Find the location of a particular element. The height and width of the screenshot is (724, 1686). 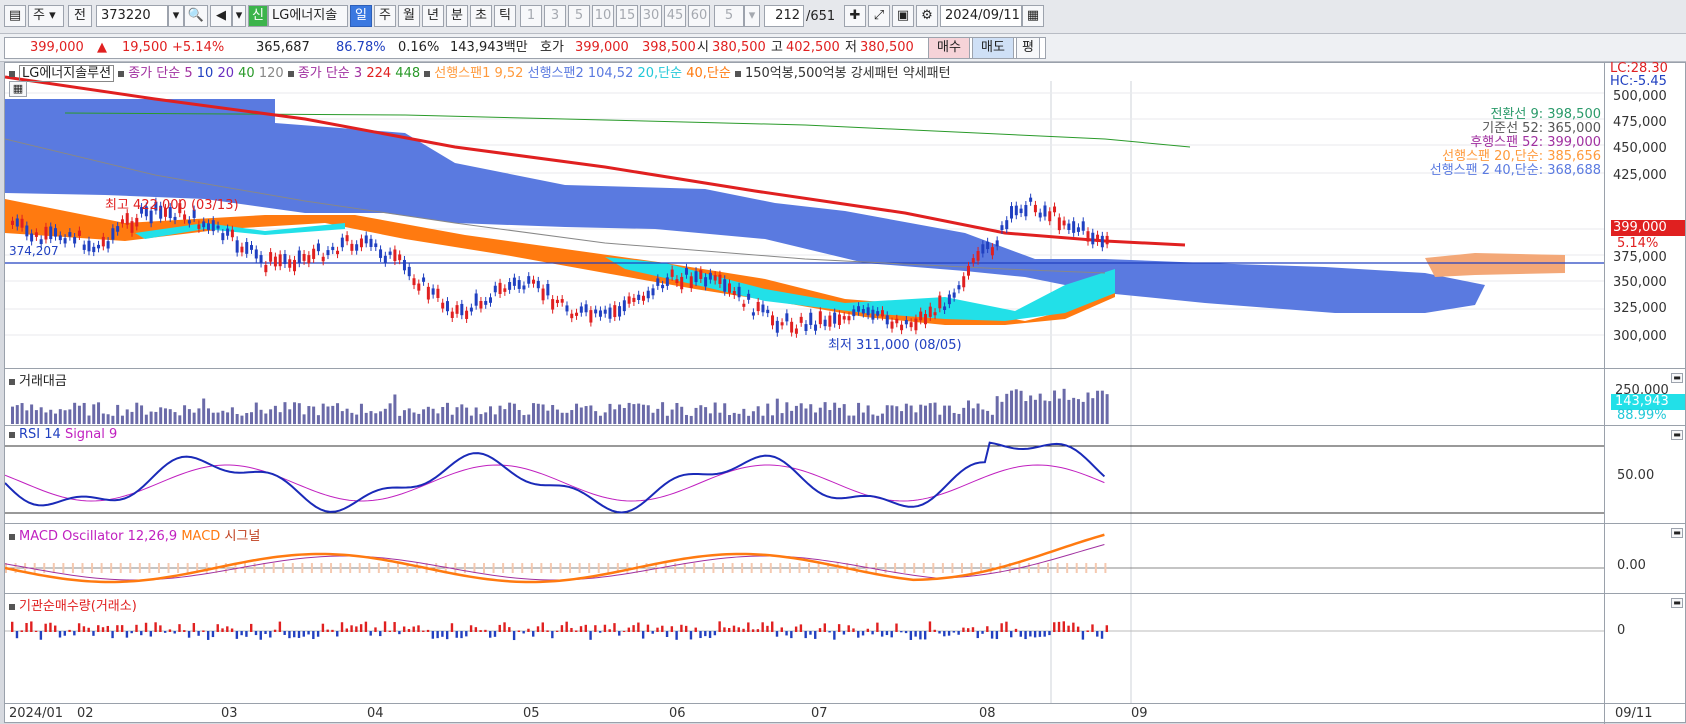

period-day-button: 일 is located at coordinates (361, 16).